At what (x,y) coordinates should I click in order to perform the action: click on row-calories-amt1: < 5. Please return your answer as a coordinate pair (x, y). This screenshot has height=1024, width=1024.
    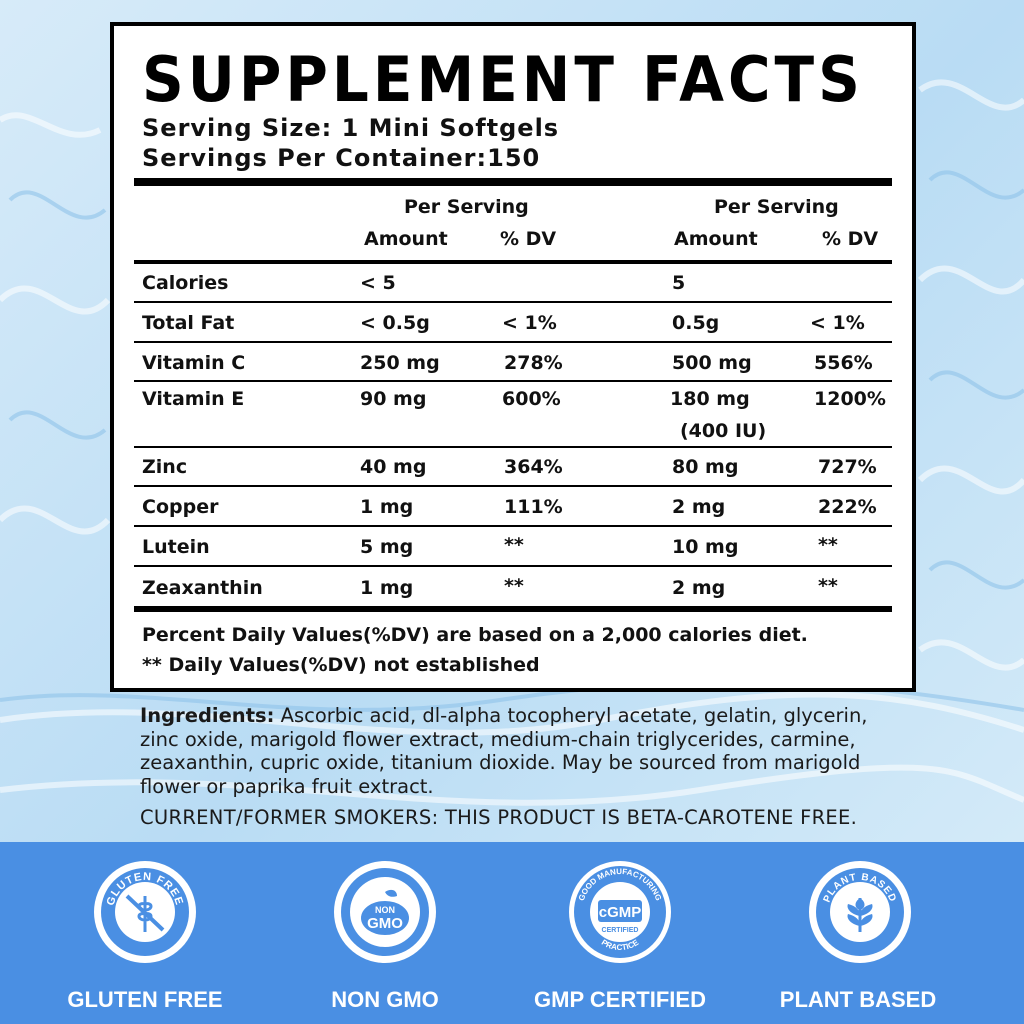
    Looking at the image, I should click on (378, 283).